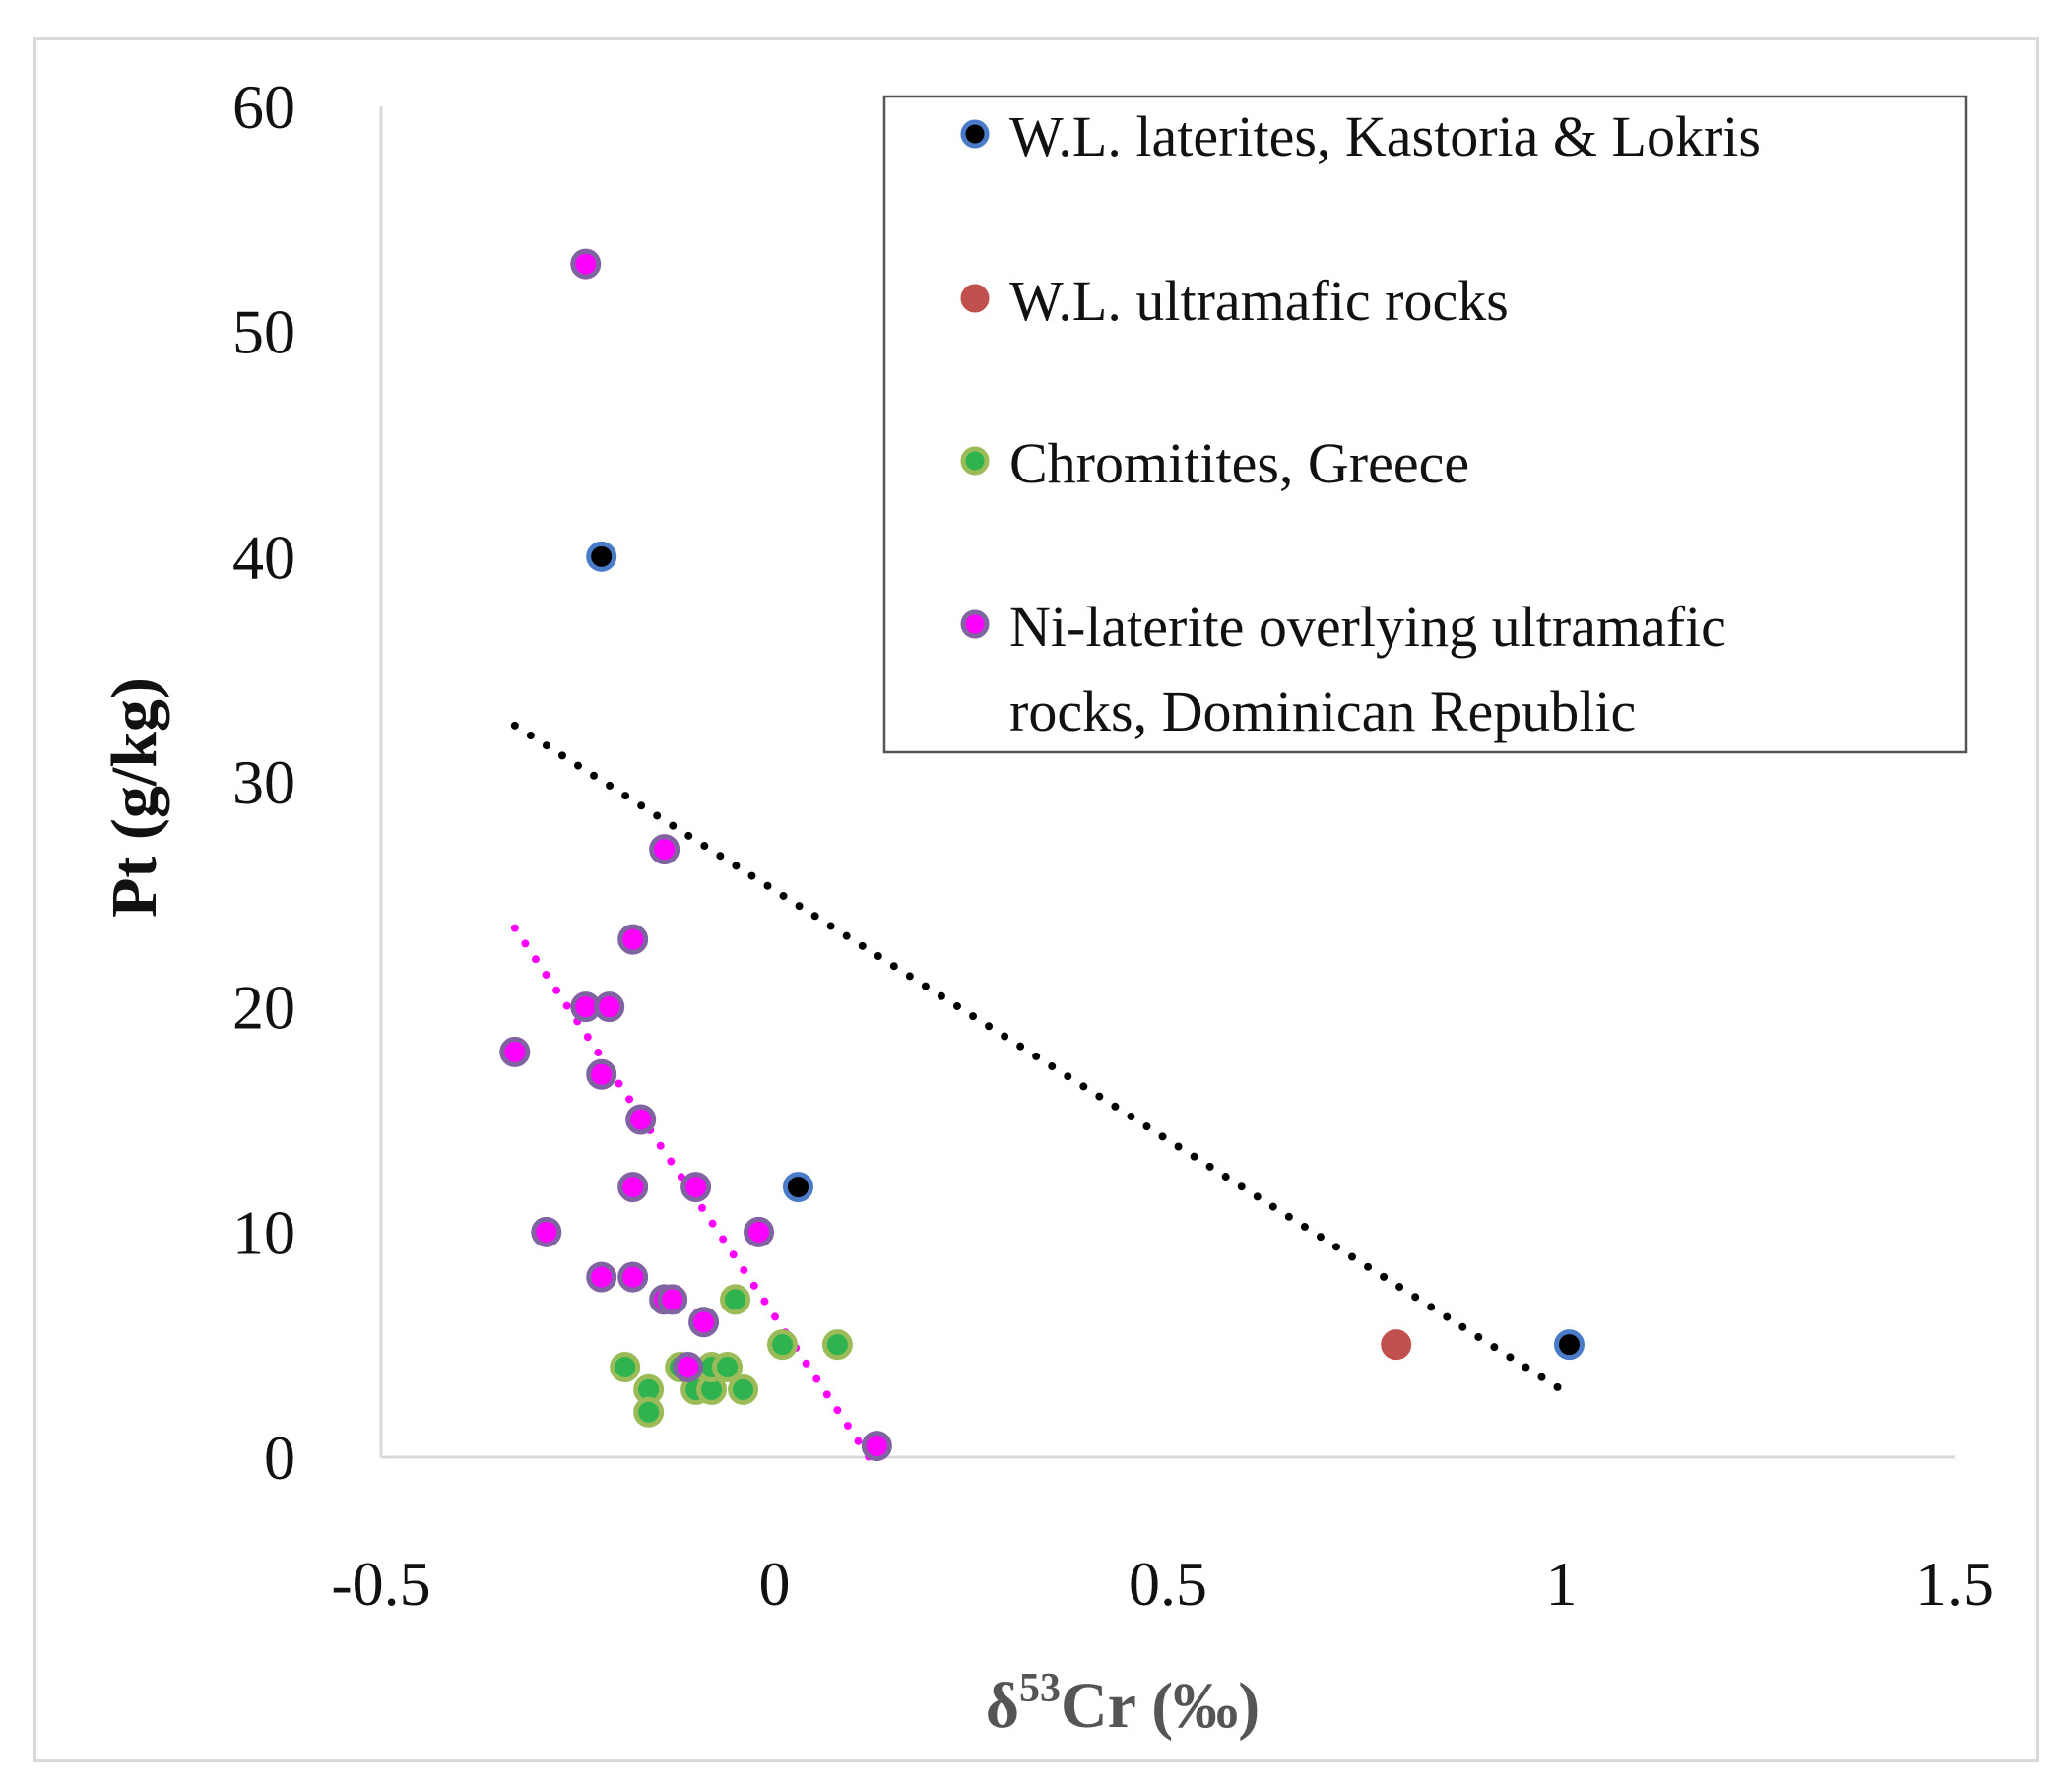 The image size is (2072, 1788). I want to click on y-tick-label: 60, so click(263, 107).